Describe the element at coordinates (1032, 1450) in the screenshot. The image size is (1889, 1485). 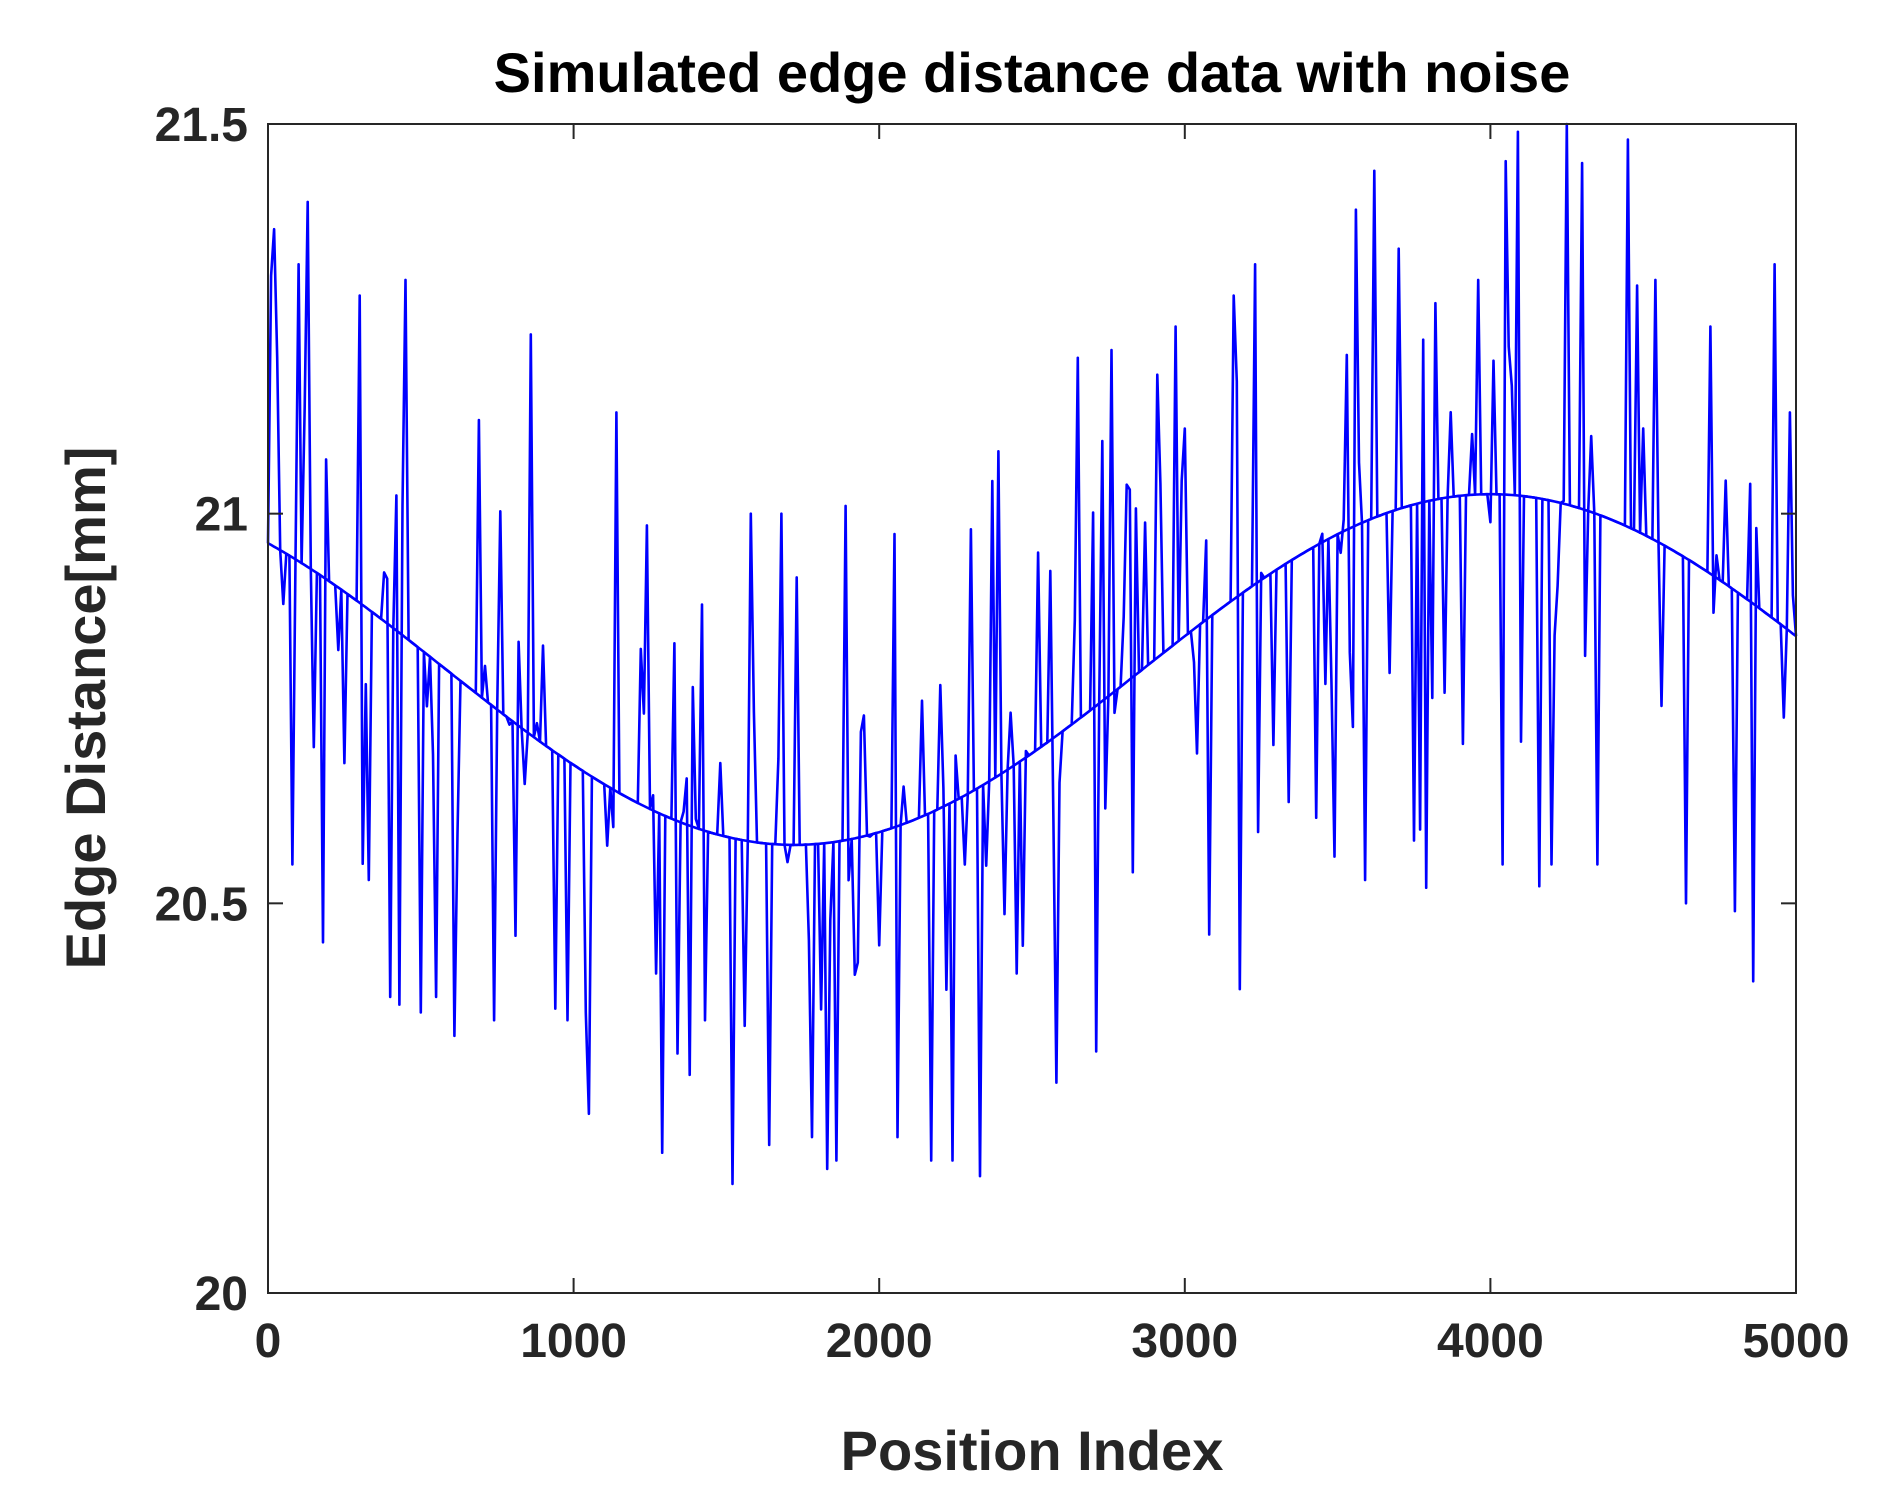
I see `x-axis-label: Position Index` at that location.